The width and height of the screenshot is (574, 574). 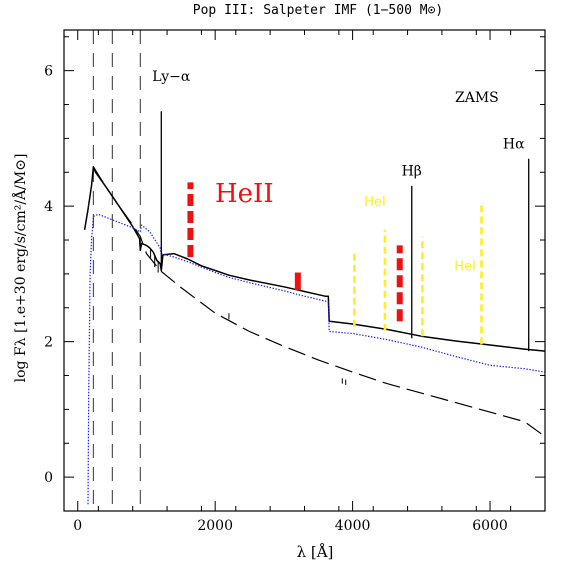 I want to click on hydrogen-line-label: Hα, so click(x=514, y=145).